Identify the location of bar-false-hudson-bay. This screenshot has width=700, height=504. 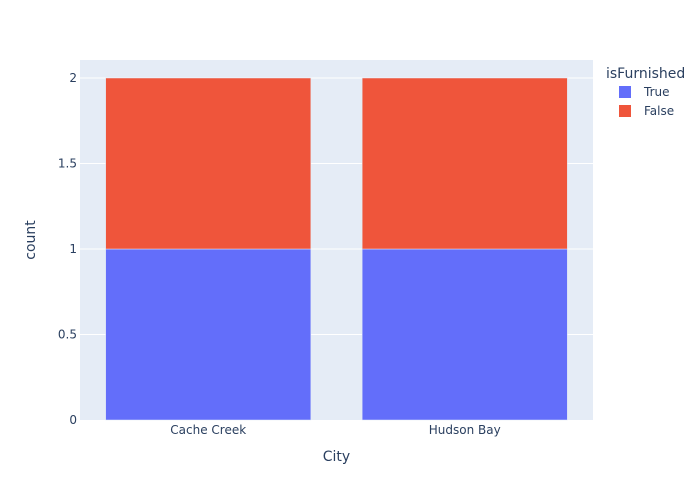
(464, 163).